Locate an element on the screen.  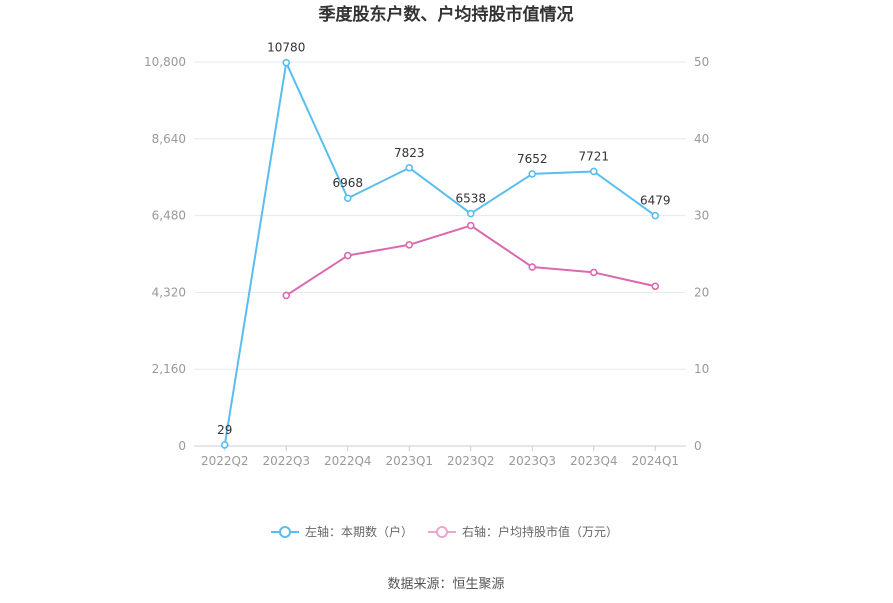
data-label-left: 6538 is located at coordinates (470, 199).